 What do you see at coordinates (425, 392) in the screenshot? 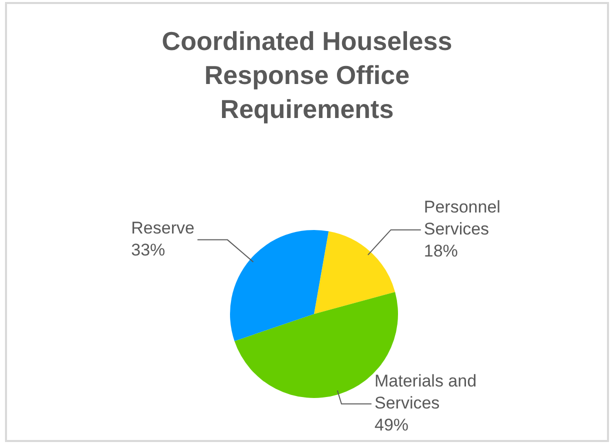
I see `slice-label: Materials and Services` at bounding box center [425, 392].